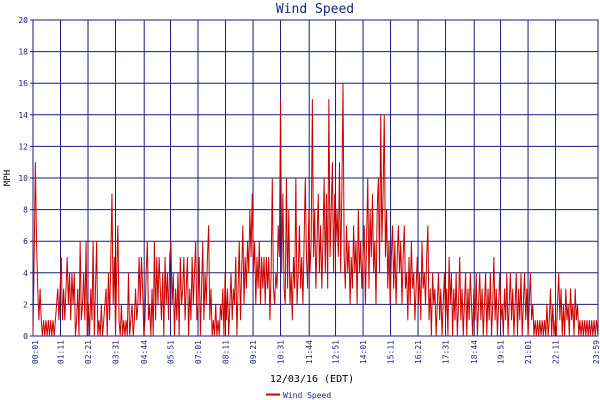 The height and width of the screenshot is (400, 600). I want to click on y-tick-label: 4, so click(25, 273).